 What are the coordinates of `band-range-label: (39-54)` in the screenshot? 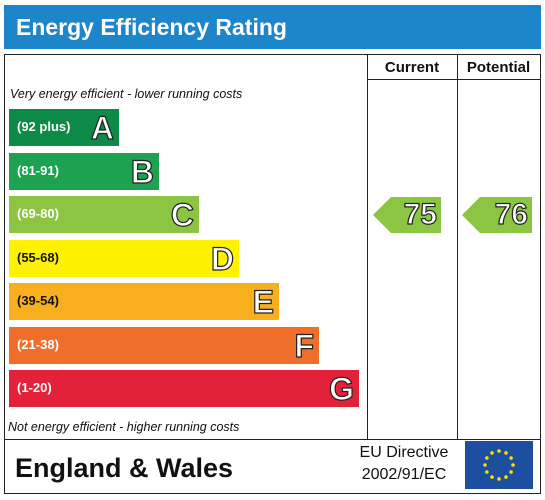 It's located at (38, 300).